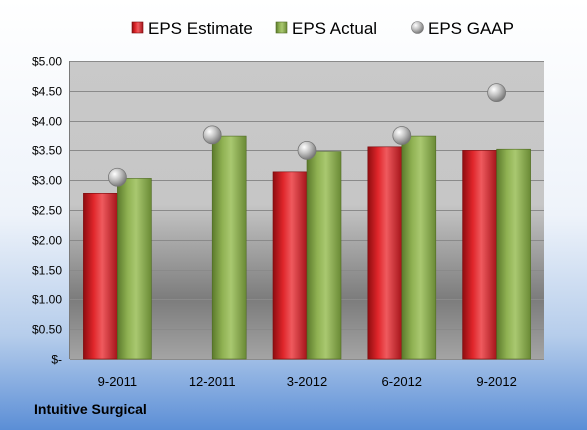  I want to click on y-tick-label: $1.50, so click(47, 271).